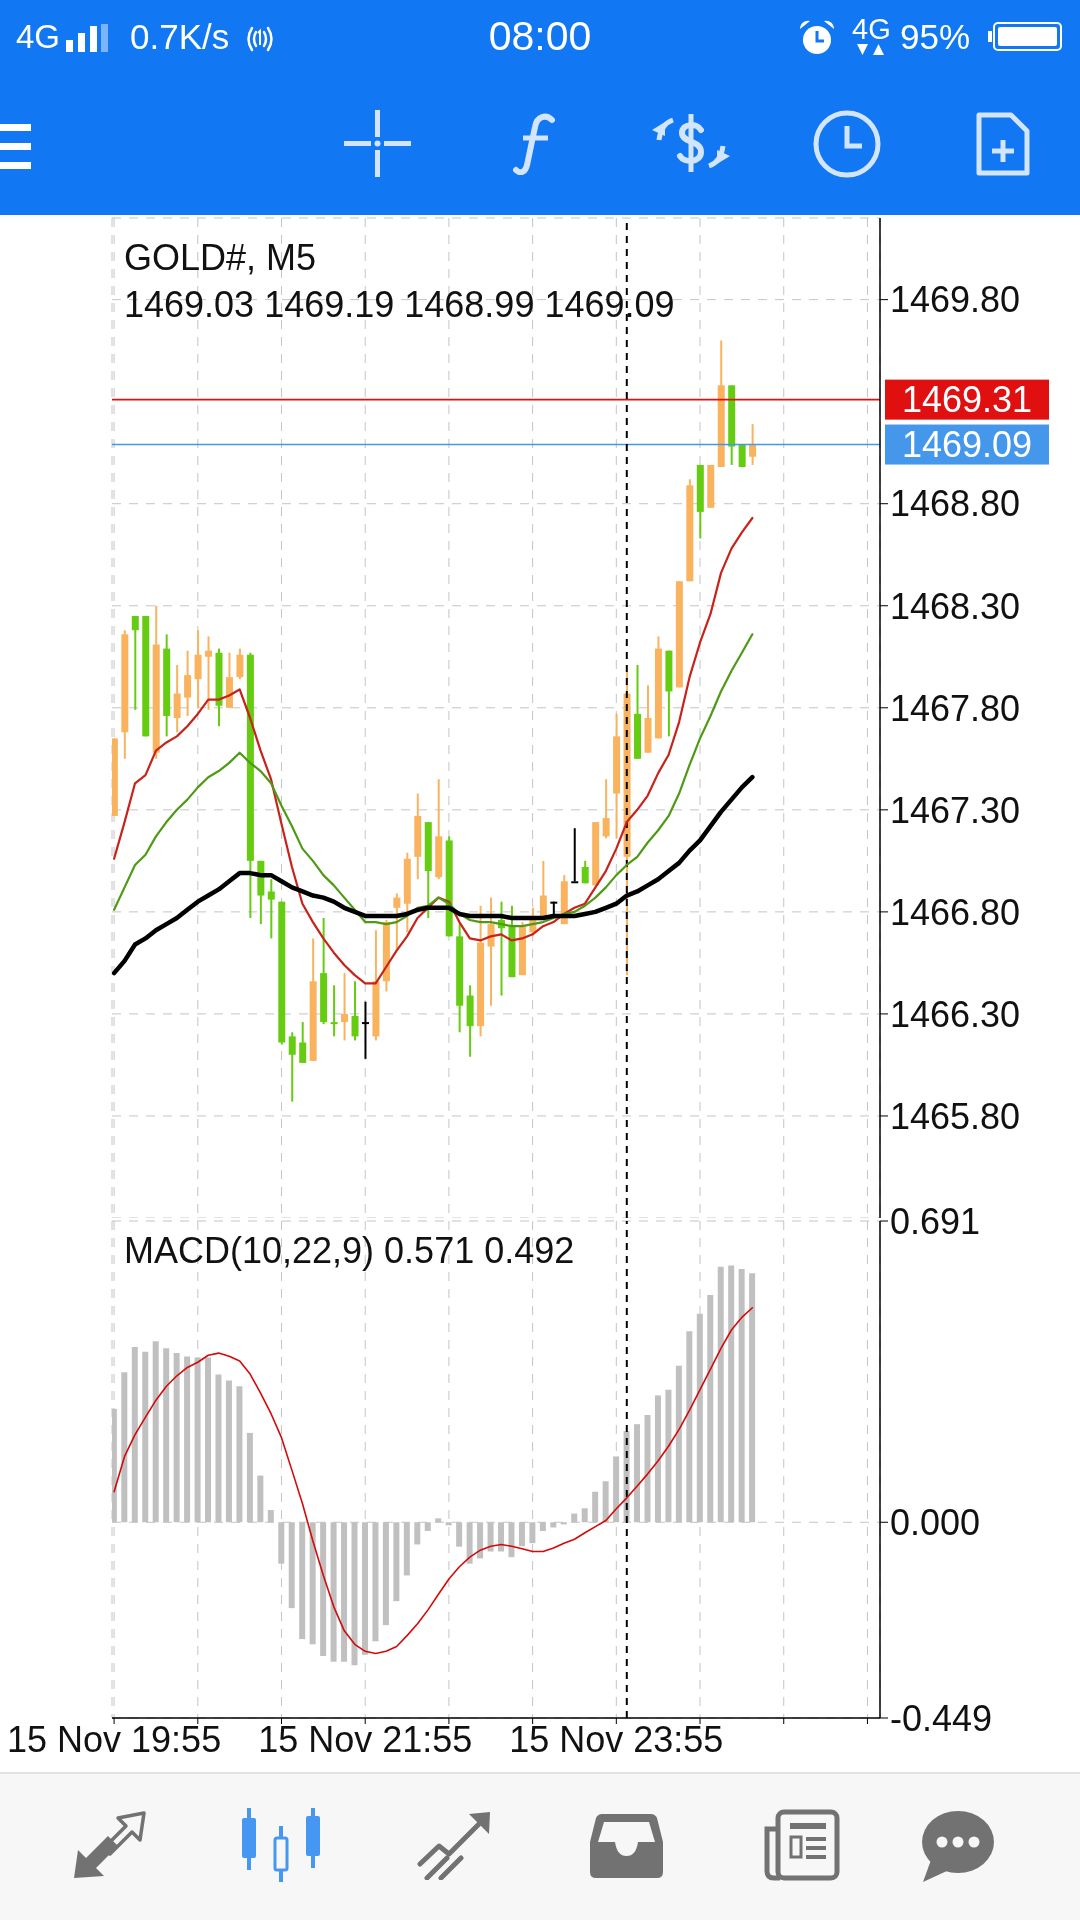 The width and height of the screenshot is (1080, 1920). I want to click on y-tick-label: -0.449, so click(941, 1718).